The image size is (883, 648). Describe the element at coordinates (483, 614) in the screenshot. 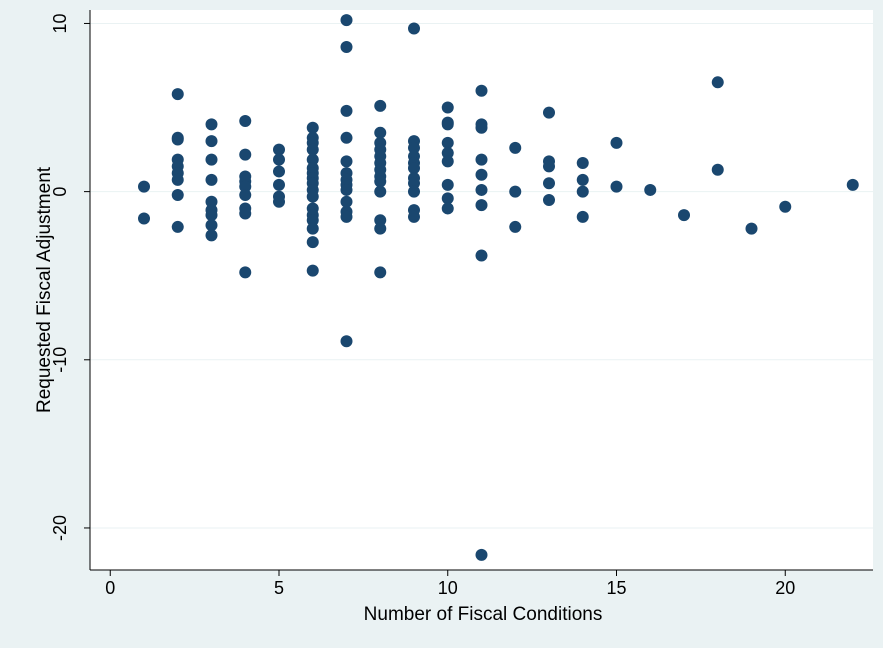

I see `x-axis-title: Number of Fiscal Conditions` at that location.